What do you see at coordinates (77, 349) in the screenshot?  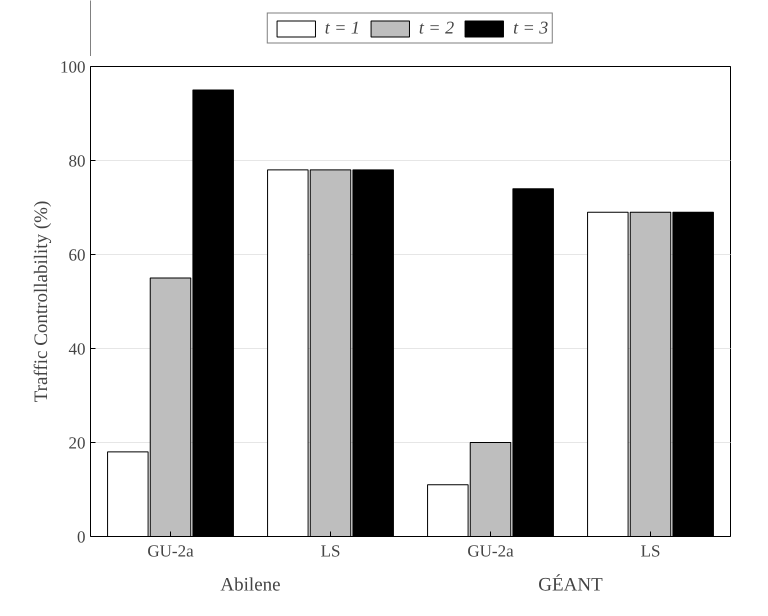 I see `y-tick-label: 40` at bounding box center [77, 349].